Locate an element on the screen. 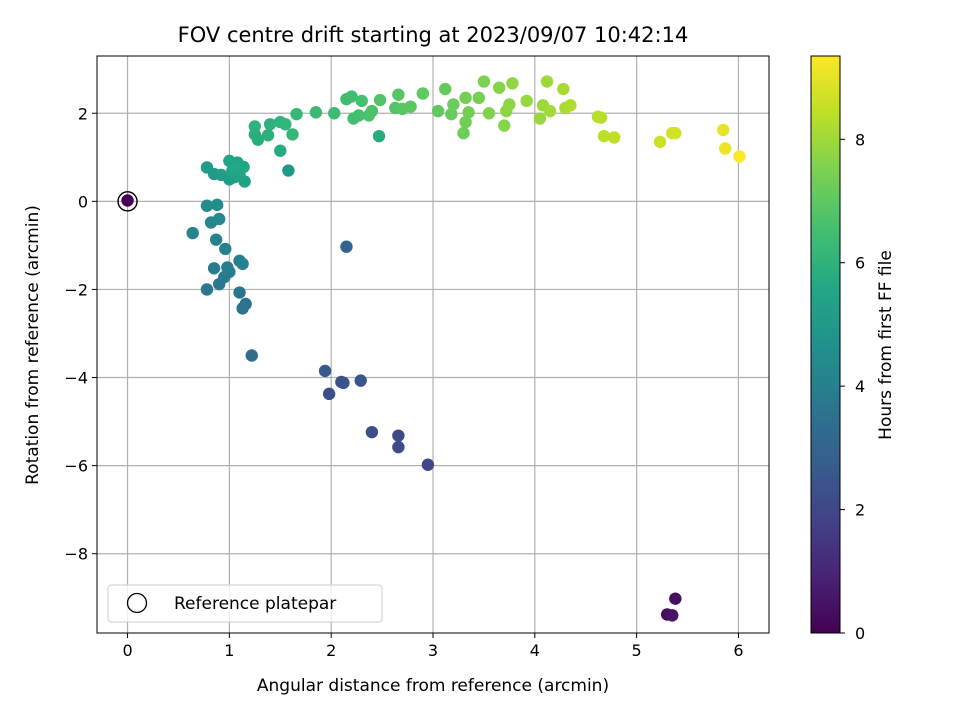 The width and height of the screenshot is (960, 720). y-tick-label: −4 is located at coordinates (76, 378).